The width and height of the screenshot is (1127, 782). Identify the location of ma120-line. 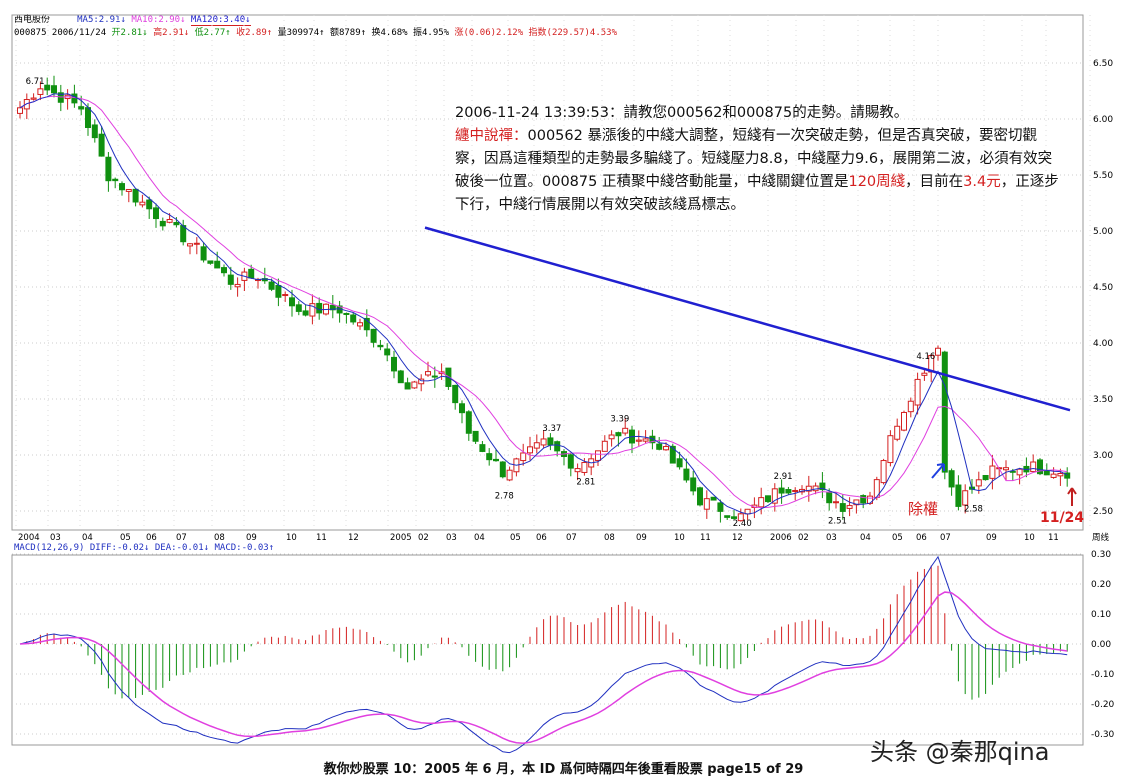
(747, 319).